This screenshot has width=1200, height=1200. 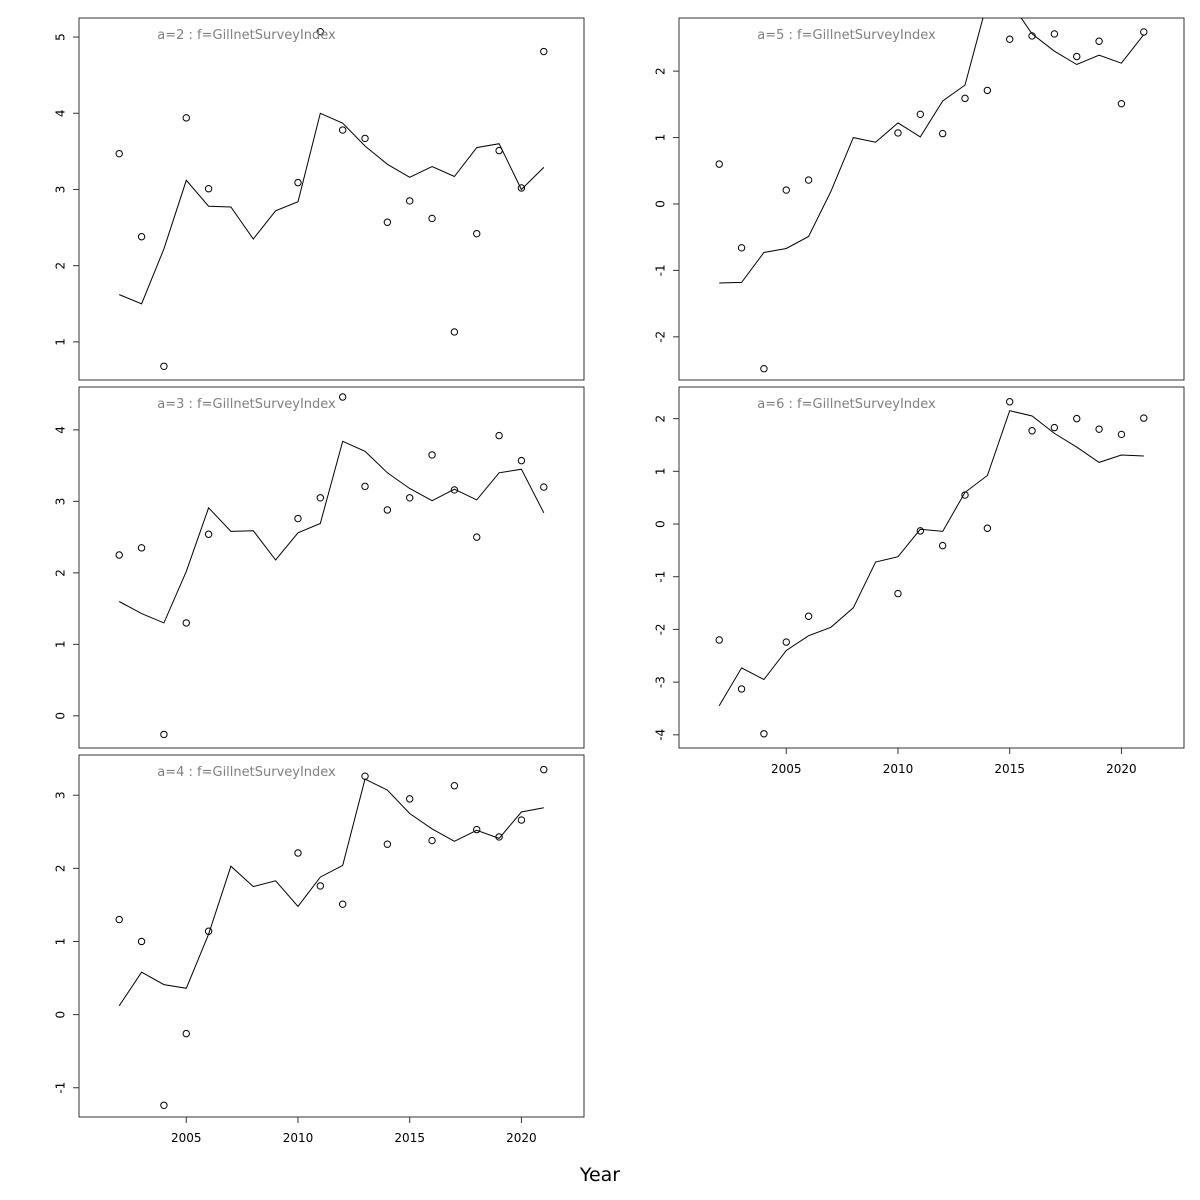 What do you see at coordinates (661, 682) in the screenshot?
I see `y-tick-label: -3` at bounding box center [661, 682].